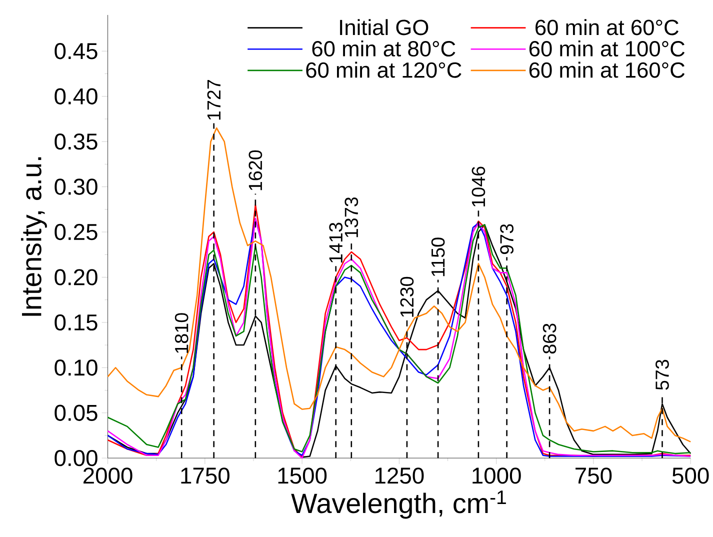 This screenshot has height=537, width=713. What do you see at coordinates (384, 70) in the screenshot?
I see `legend-label: 60 min at 120°C` at bounding box center [384, 70].